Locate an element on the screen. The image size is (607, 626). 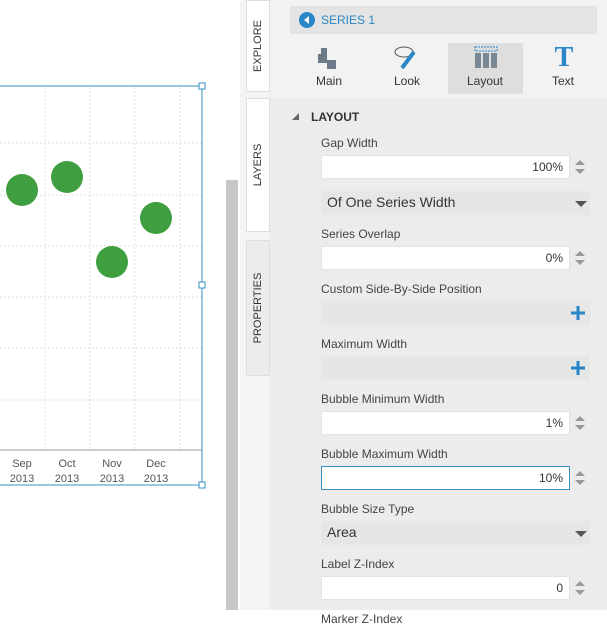
dropdown: Area is located at coordinates (455, 533).